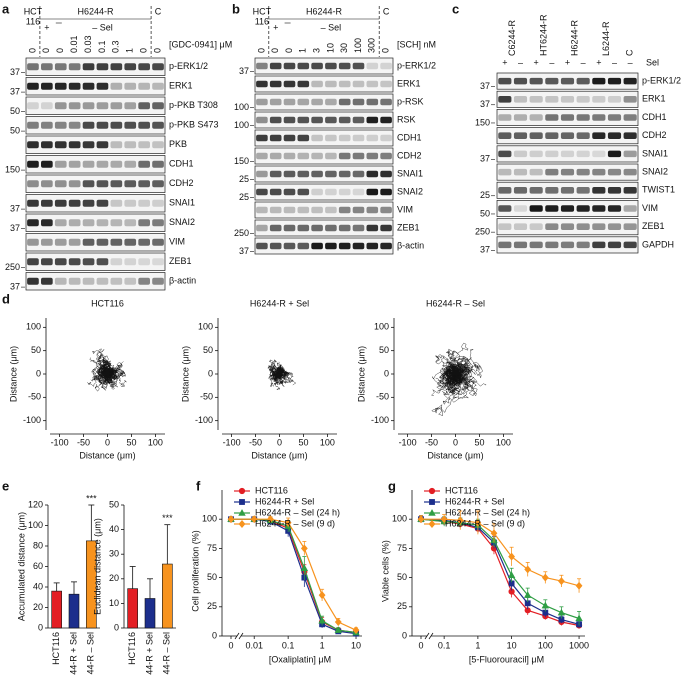 Image resolution: width=685 pixels, height=680 pixels. I want to click on sel-label: – Sel, so click(331, 27).